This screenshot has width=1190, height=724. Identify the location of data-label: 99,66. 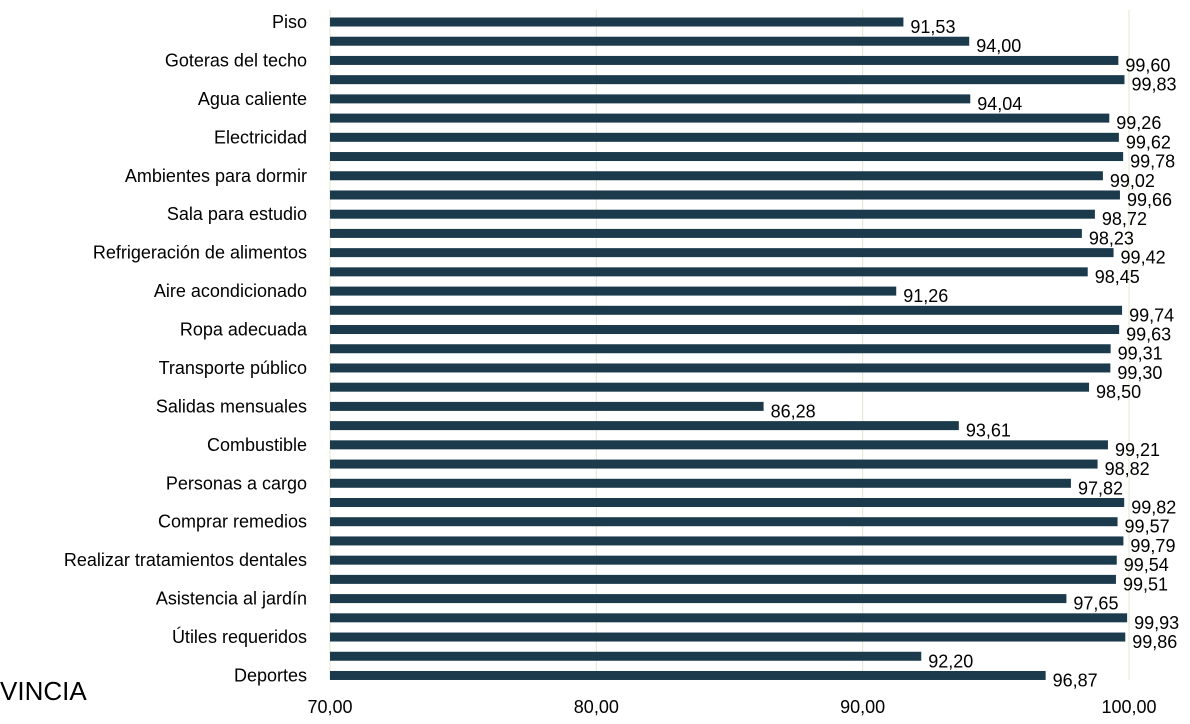
(1149, 200).